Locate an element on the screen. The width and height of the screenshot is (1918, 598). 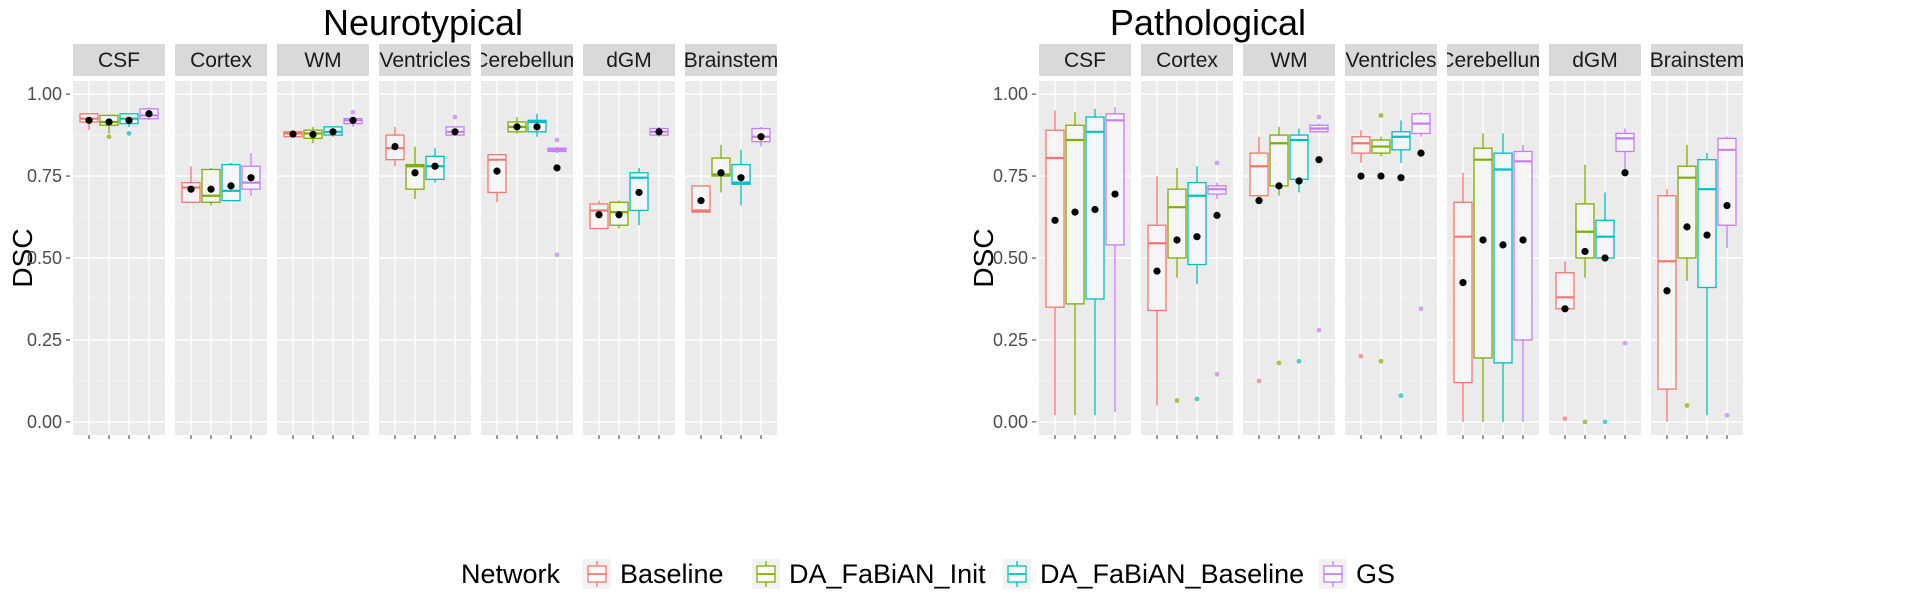
legend-title: Network is located at coordinates (511, 574).